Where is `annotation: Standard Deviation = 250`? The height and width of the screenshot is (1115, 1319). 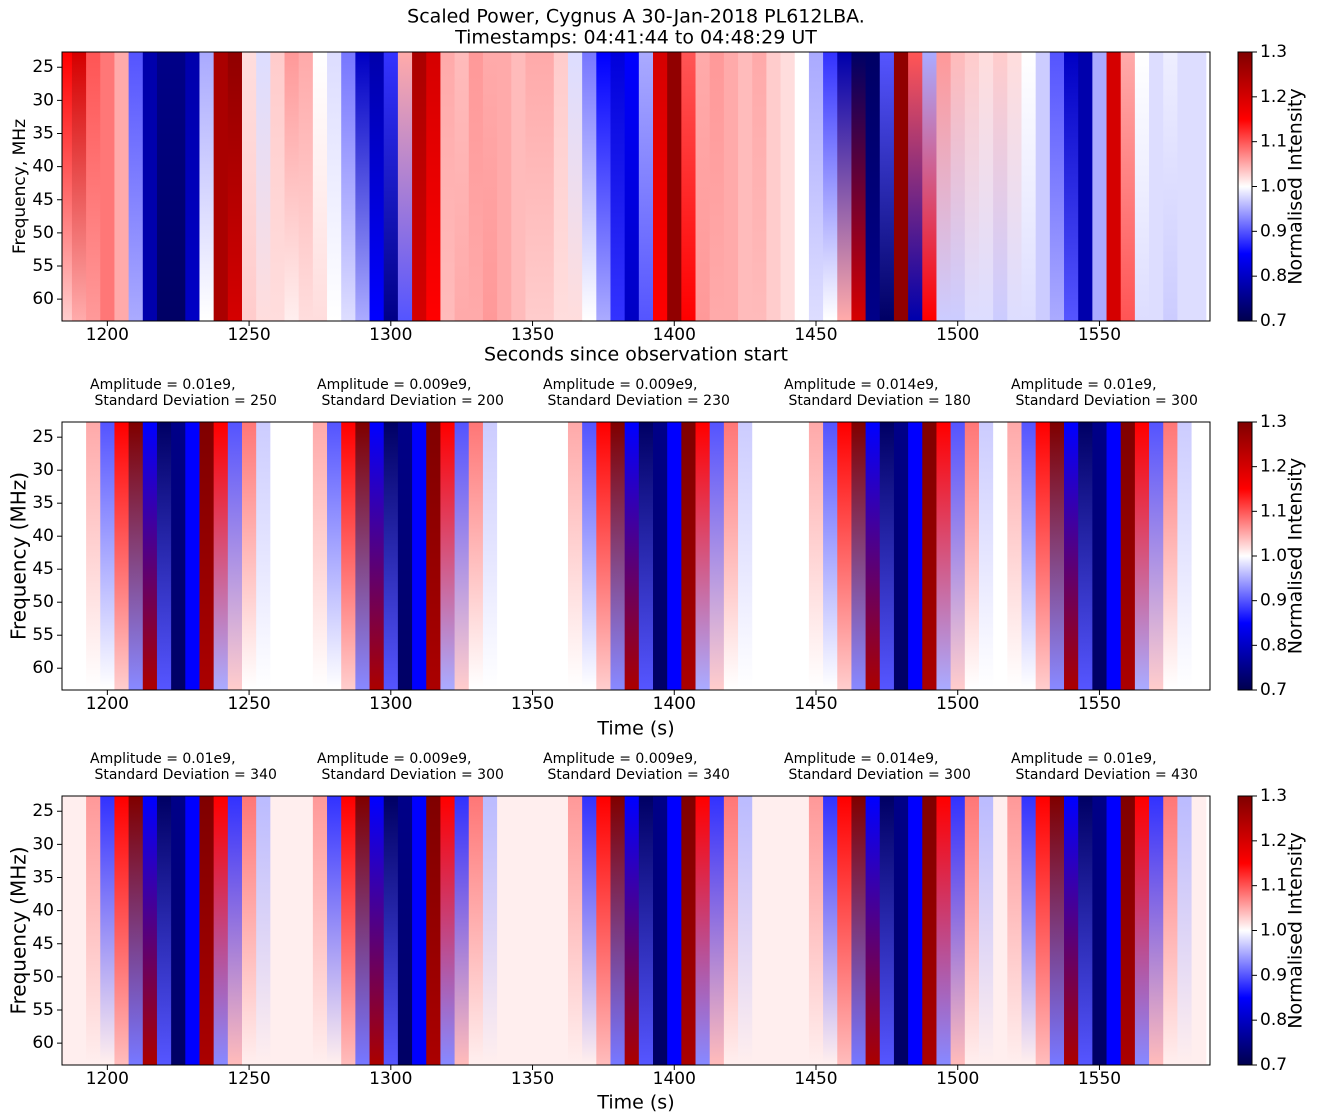 annotation: Standard Deviation = 250 is located at coordinates (183, 401).